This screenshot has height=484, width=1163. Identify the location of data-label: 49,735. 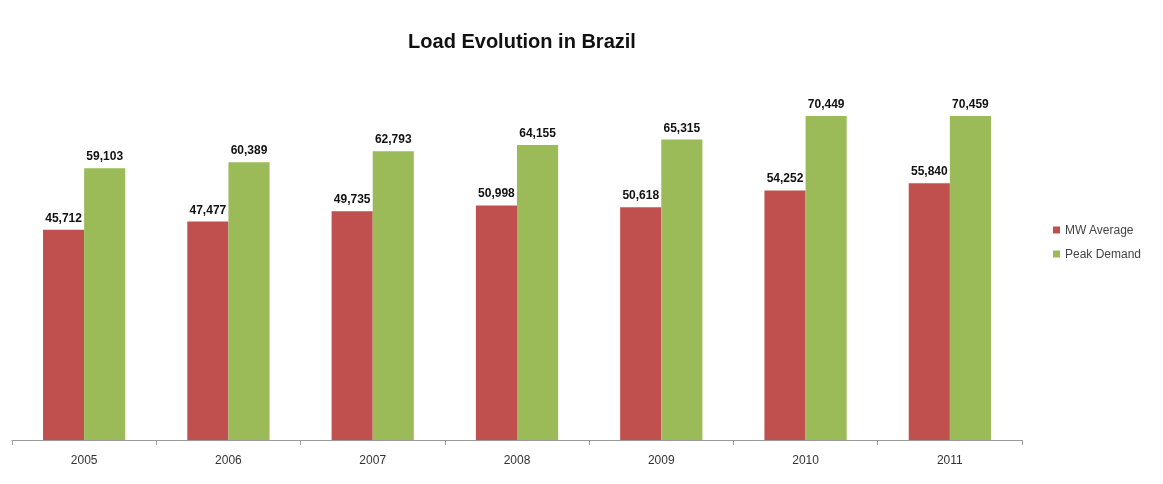
(352, 199).